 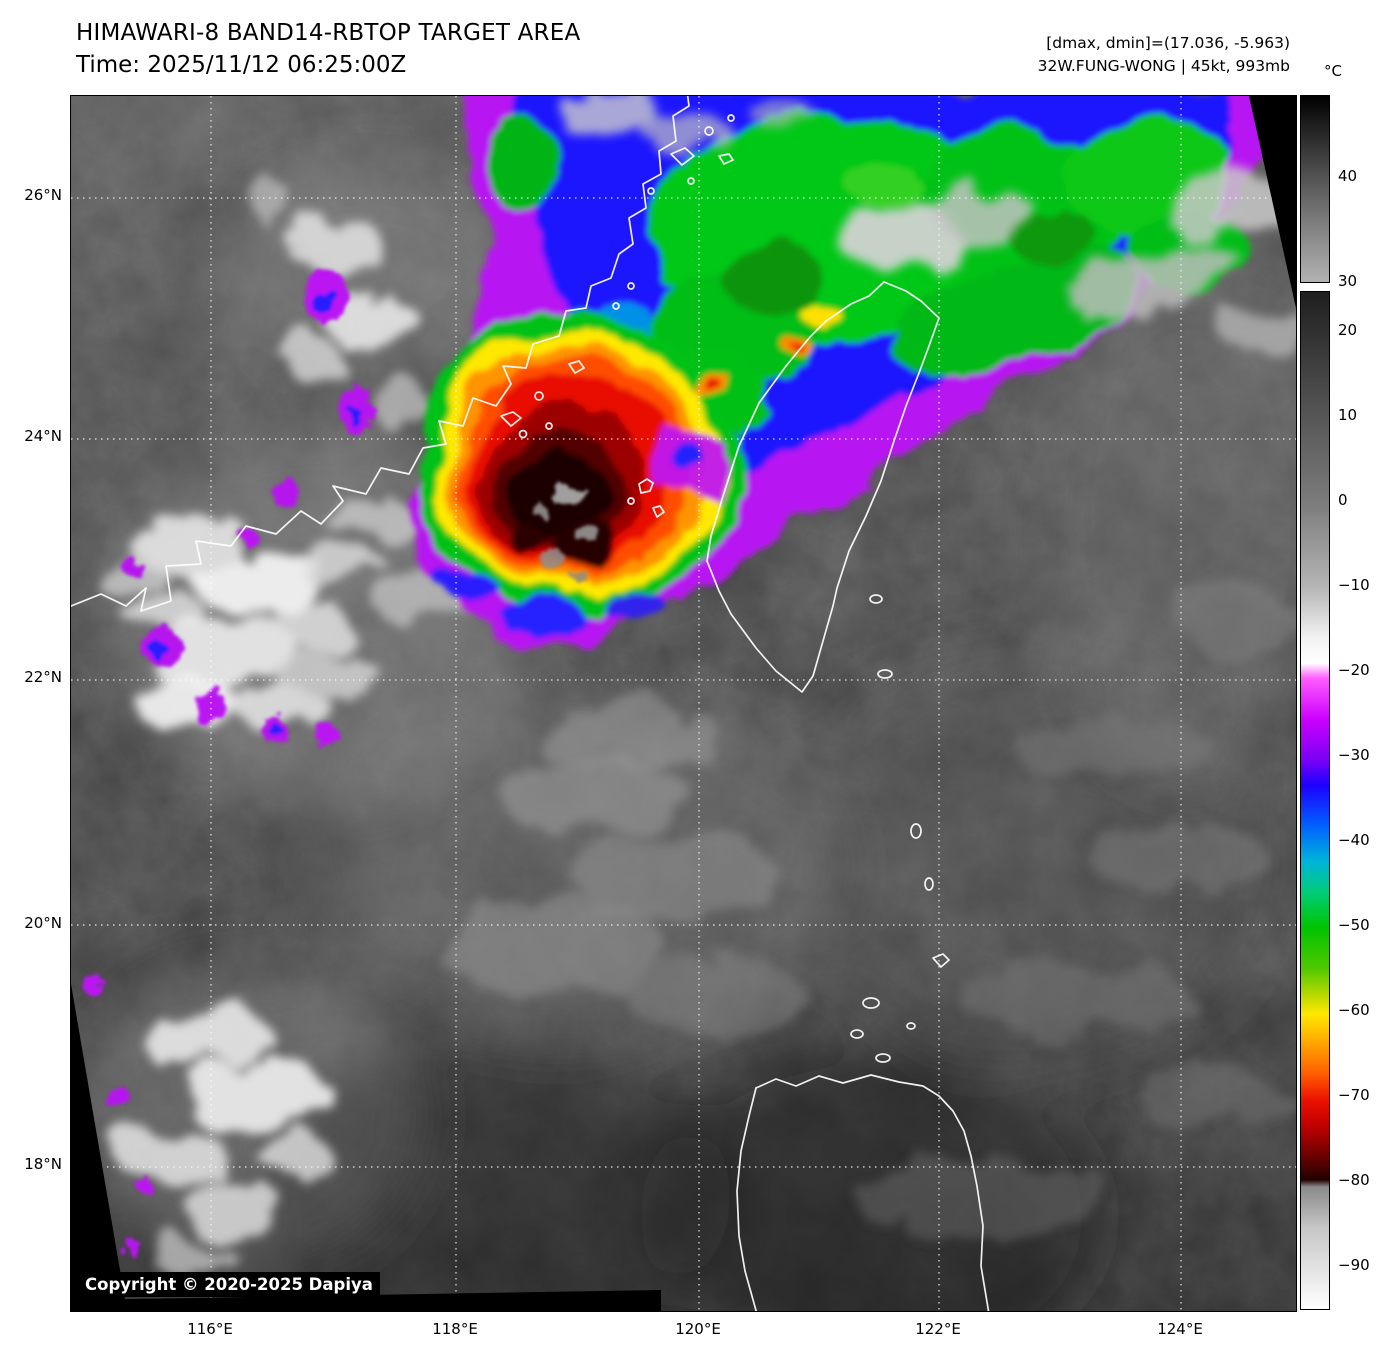 What do you see at coordinates (229, 1284) in the screenshot?
I see `copyright-badge: Copyright © 2020-2025 Dapiya` at bounding box center [229, 1284].